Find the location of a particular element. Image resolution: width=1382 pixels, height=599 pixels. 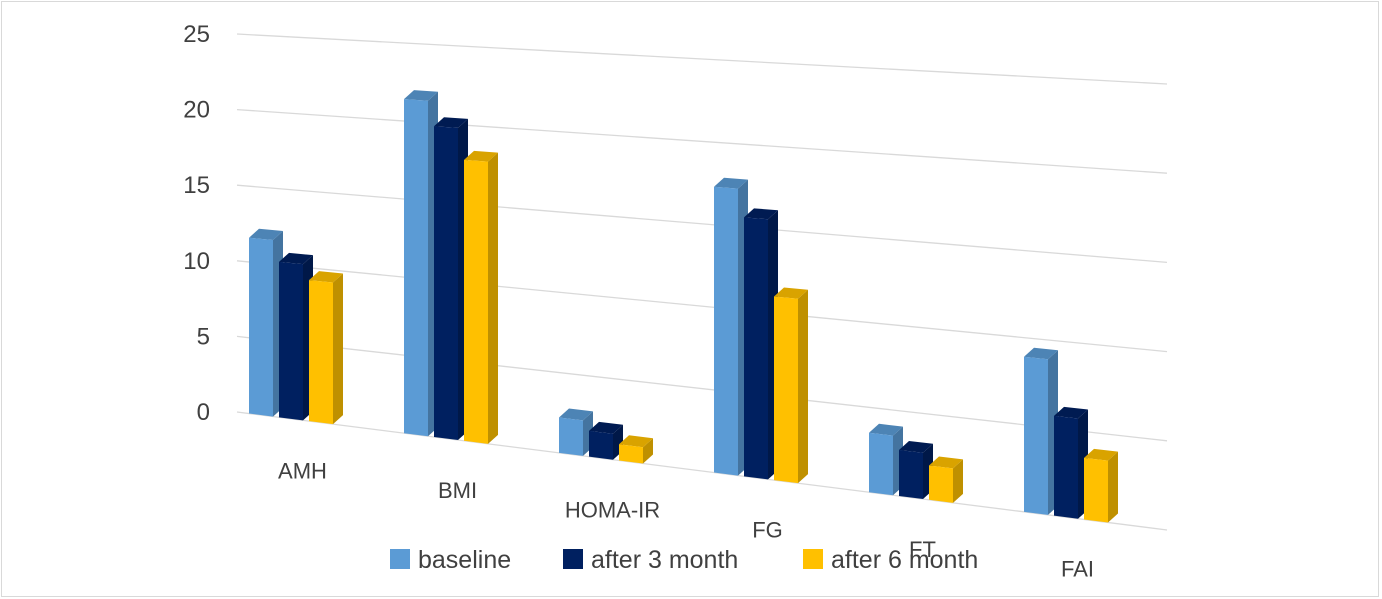

y-tick-label: 15 is located at coordinates (196, 185).